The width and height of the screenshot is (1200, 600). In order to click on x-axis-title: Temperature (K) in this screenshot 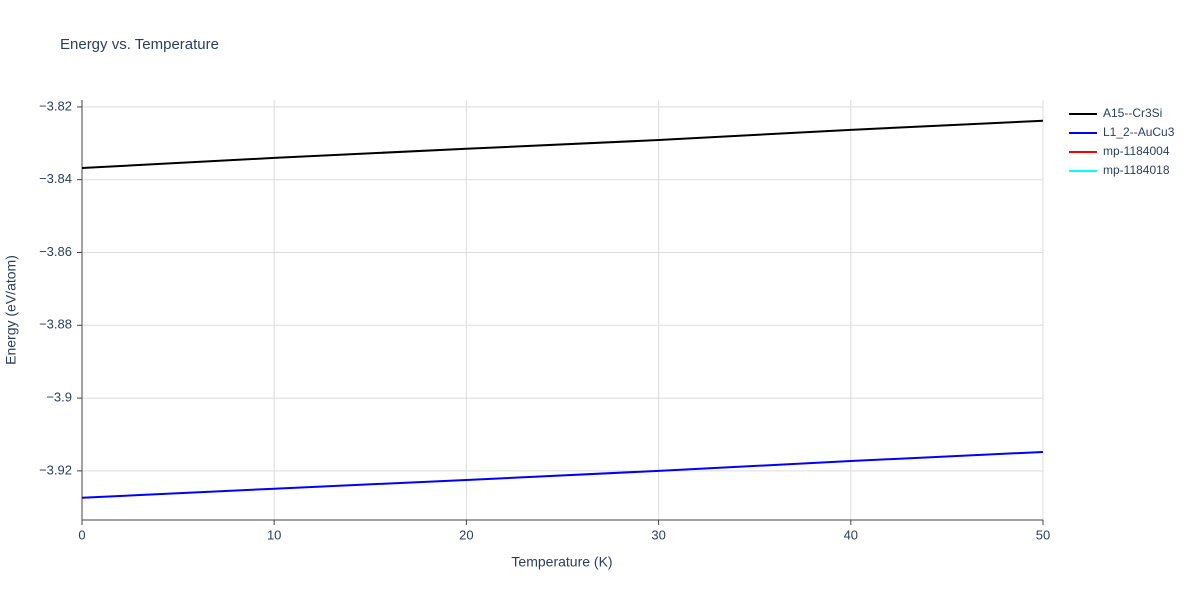, I will do `click(561, 562)`.